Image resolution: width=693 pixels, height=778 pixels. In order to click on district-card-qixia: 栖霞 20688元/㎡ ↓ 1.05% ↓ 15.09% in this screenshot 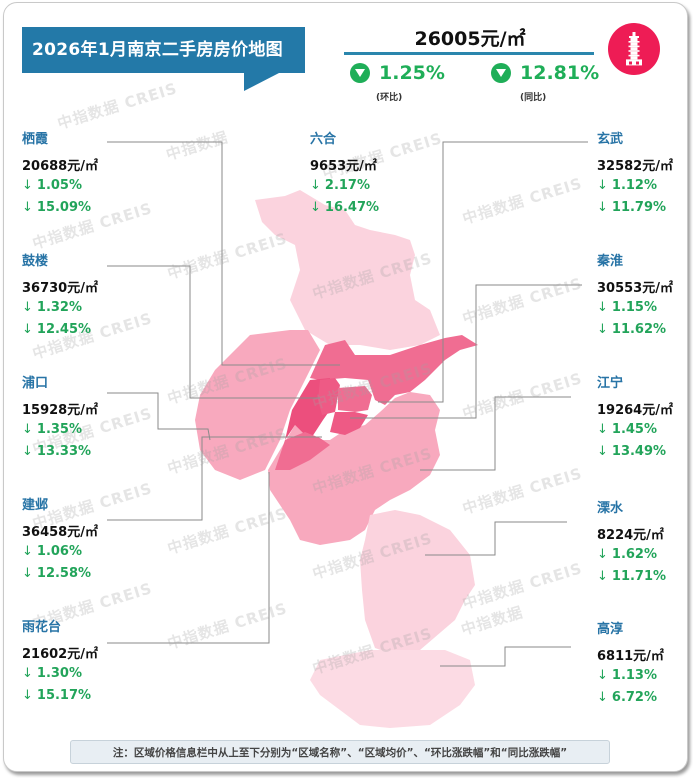, I will do `click(60, 173)`.